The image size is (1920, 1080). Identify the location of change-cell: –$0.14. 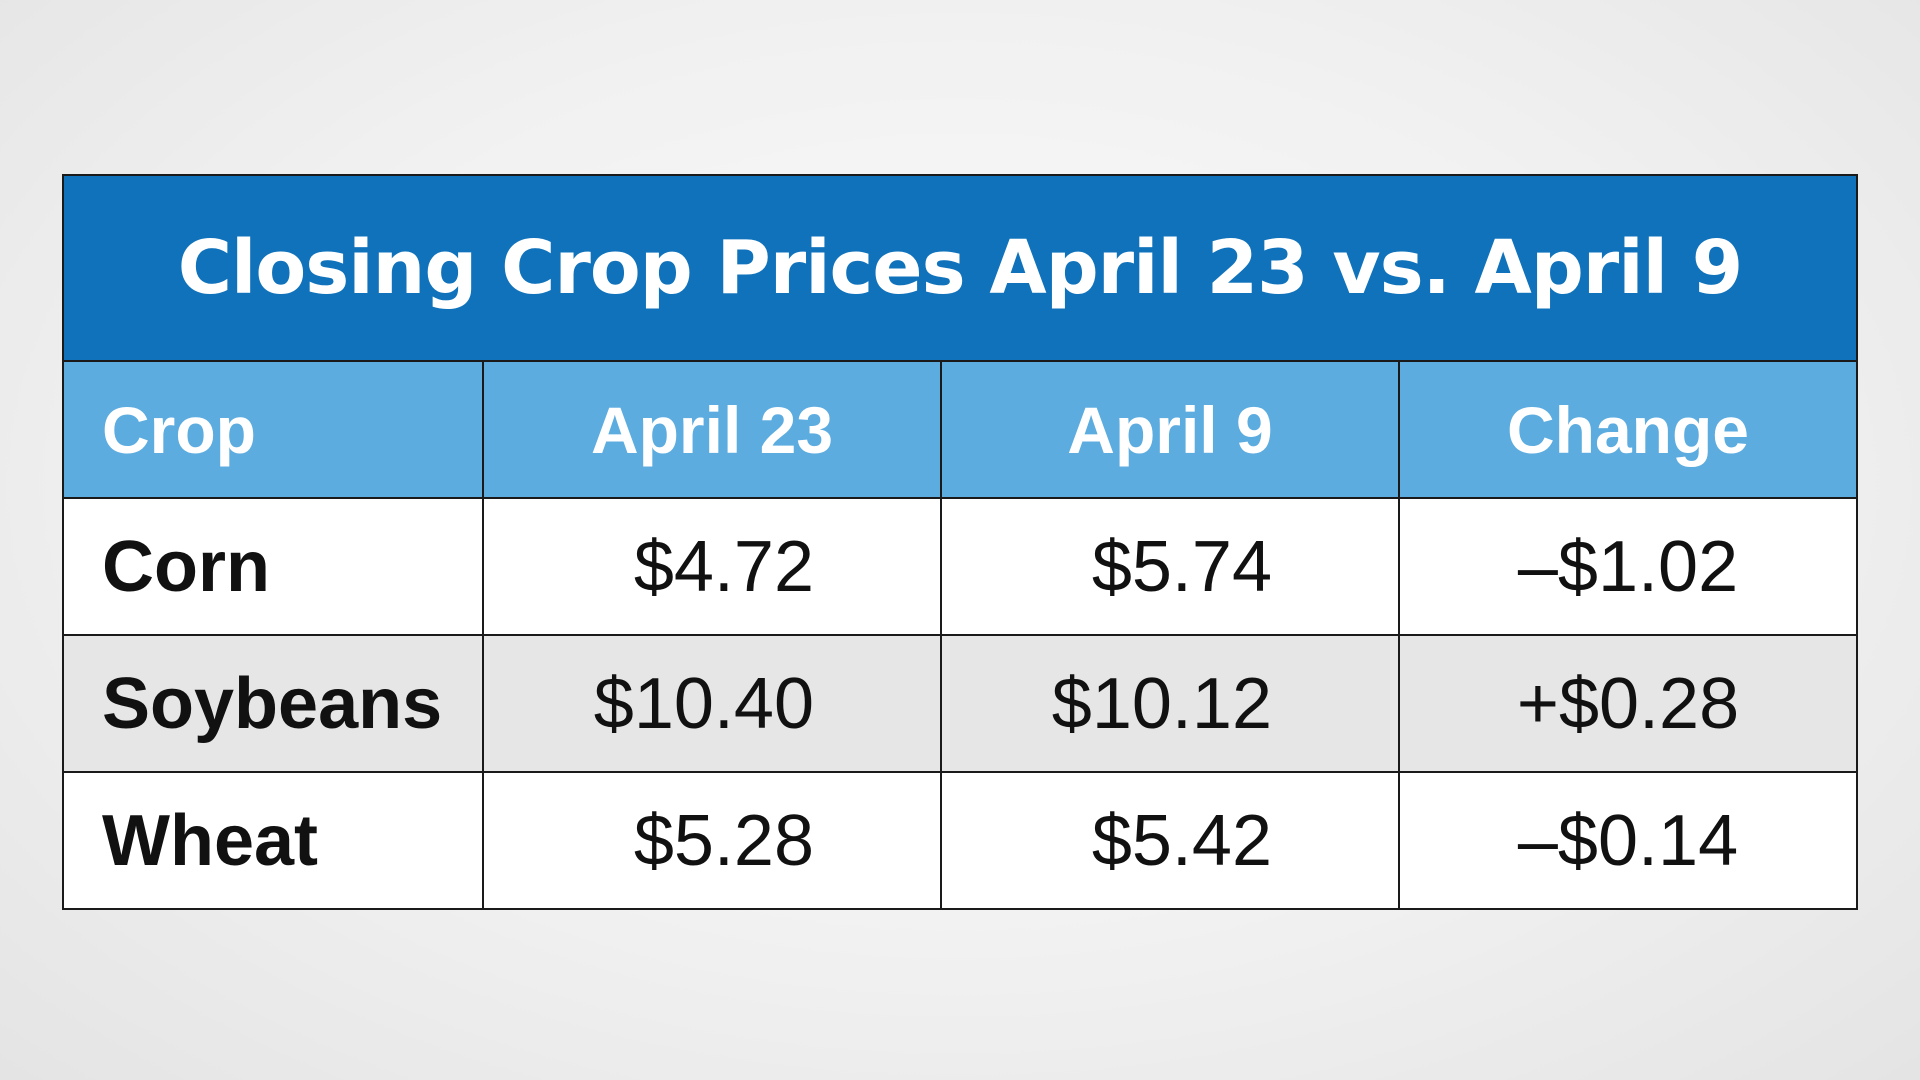
(1628, 840).